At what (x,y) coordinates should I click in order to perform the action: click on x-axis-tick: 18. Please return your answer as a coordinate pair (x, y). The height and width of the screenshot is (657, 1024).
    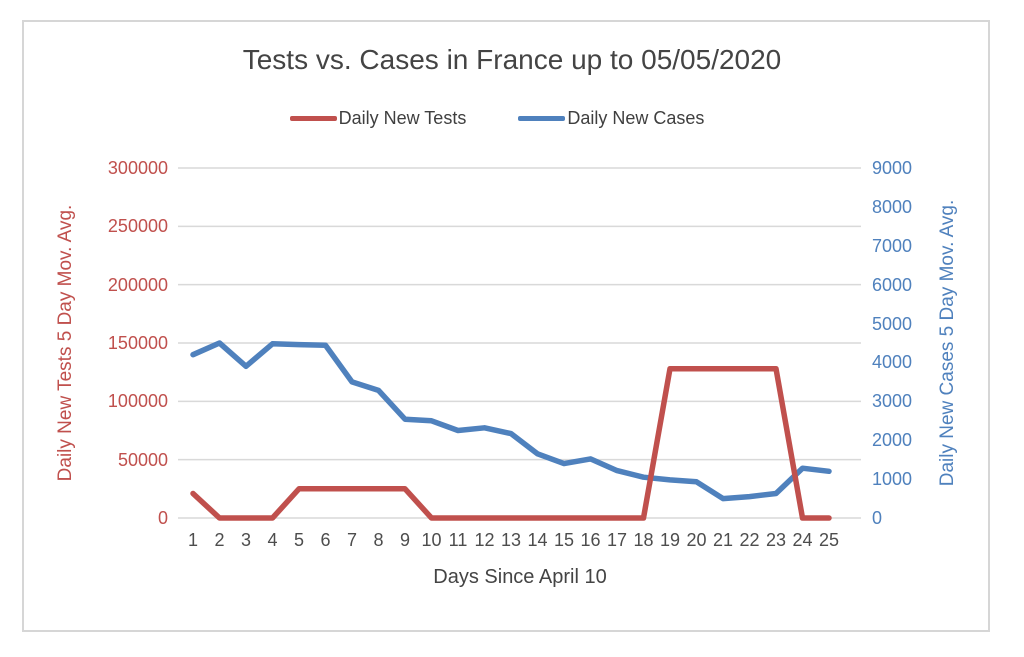
    Looking at the image, I should click on (643, 540).